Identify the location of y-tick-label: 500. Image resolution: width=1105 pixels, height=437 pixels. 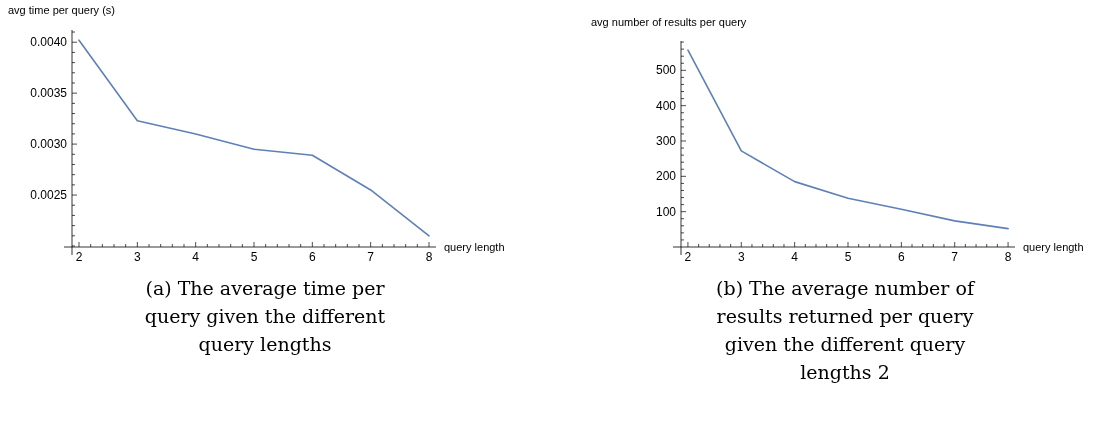
(666, 70).